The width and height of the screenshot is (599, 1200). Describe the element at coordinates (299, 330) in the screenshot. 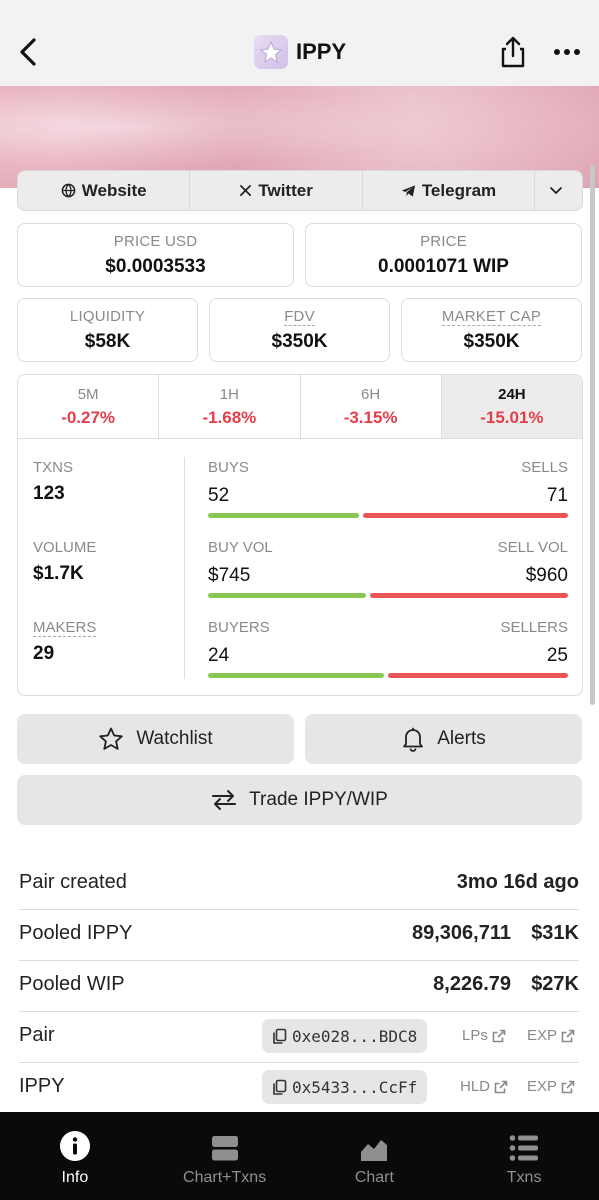

I see `fdv-card: FDV $350K` at that location.